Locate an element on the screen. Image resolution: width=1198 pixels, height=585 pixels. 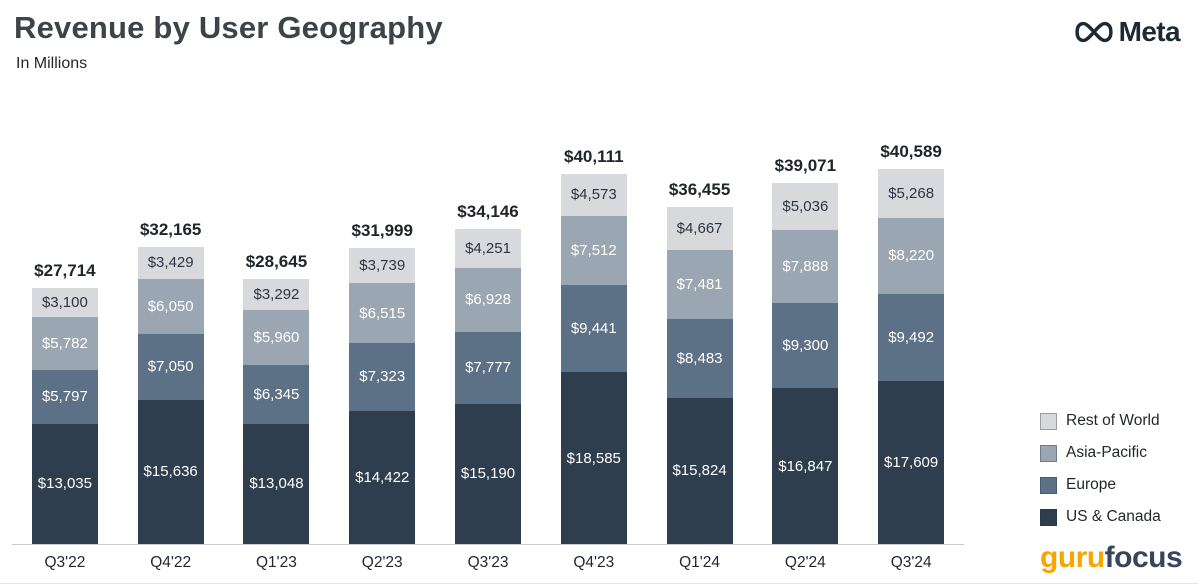
segment-value-label: $13,048 is located at coordinates (276, 484).